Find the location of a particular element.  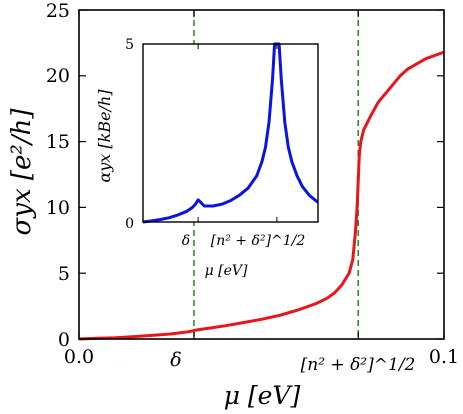

inset-y-tick-label: 5 is located at coordinates (129, 45).